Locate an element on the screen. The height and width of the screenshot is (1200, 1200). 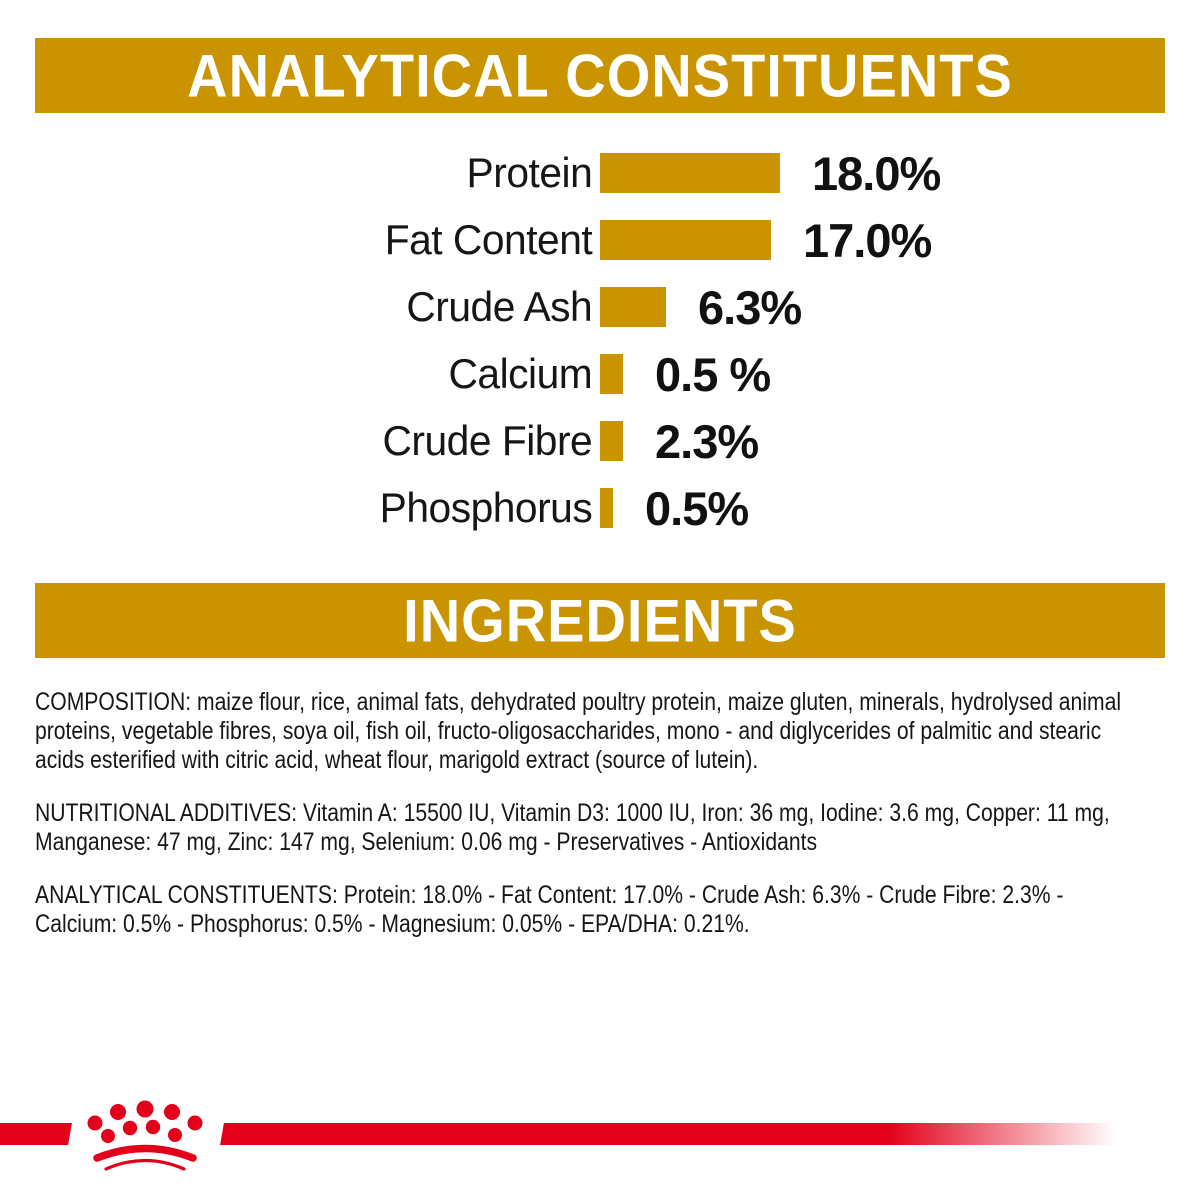
chart-row: Calcium 0.5 % is located at coordinates (600, 374).